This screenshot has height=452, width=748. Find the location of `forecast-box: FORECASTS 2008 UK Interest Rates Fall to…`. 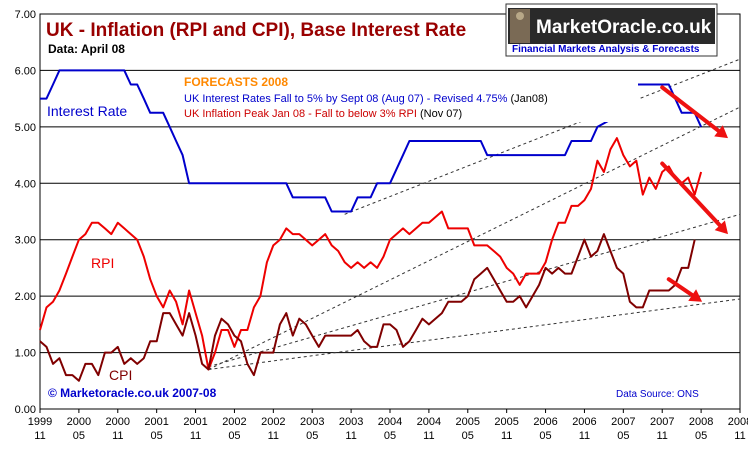

forecast-box: FORECASTS 2008 UK Interest Rates Fall to… is located at coordinates (409, 98).